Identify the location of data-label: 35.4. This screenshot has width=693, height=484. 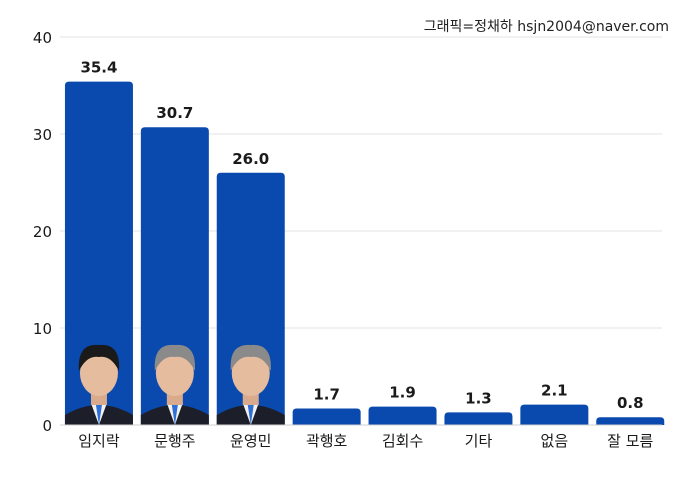
(98, 68).